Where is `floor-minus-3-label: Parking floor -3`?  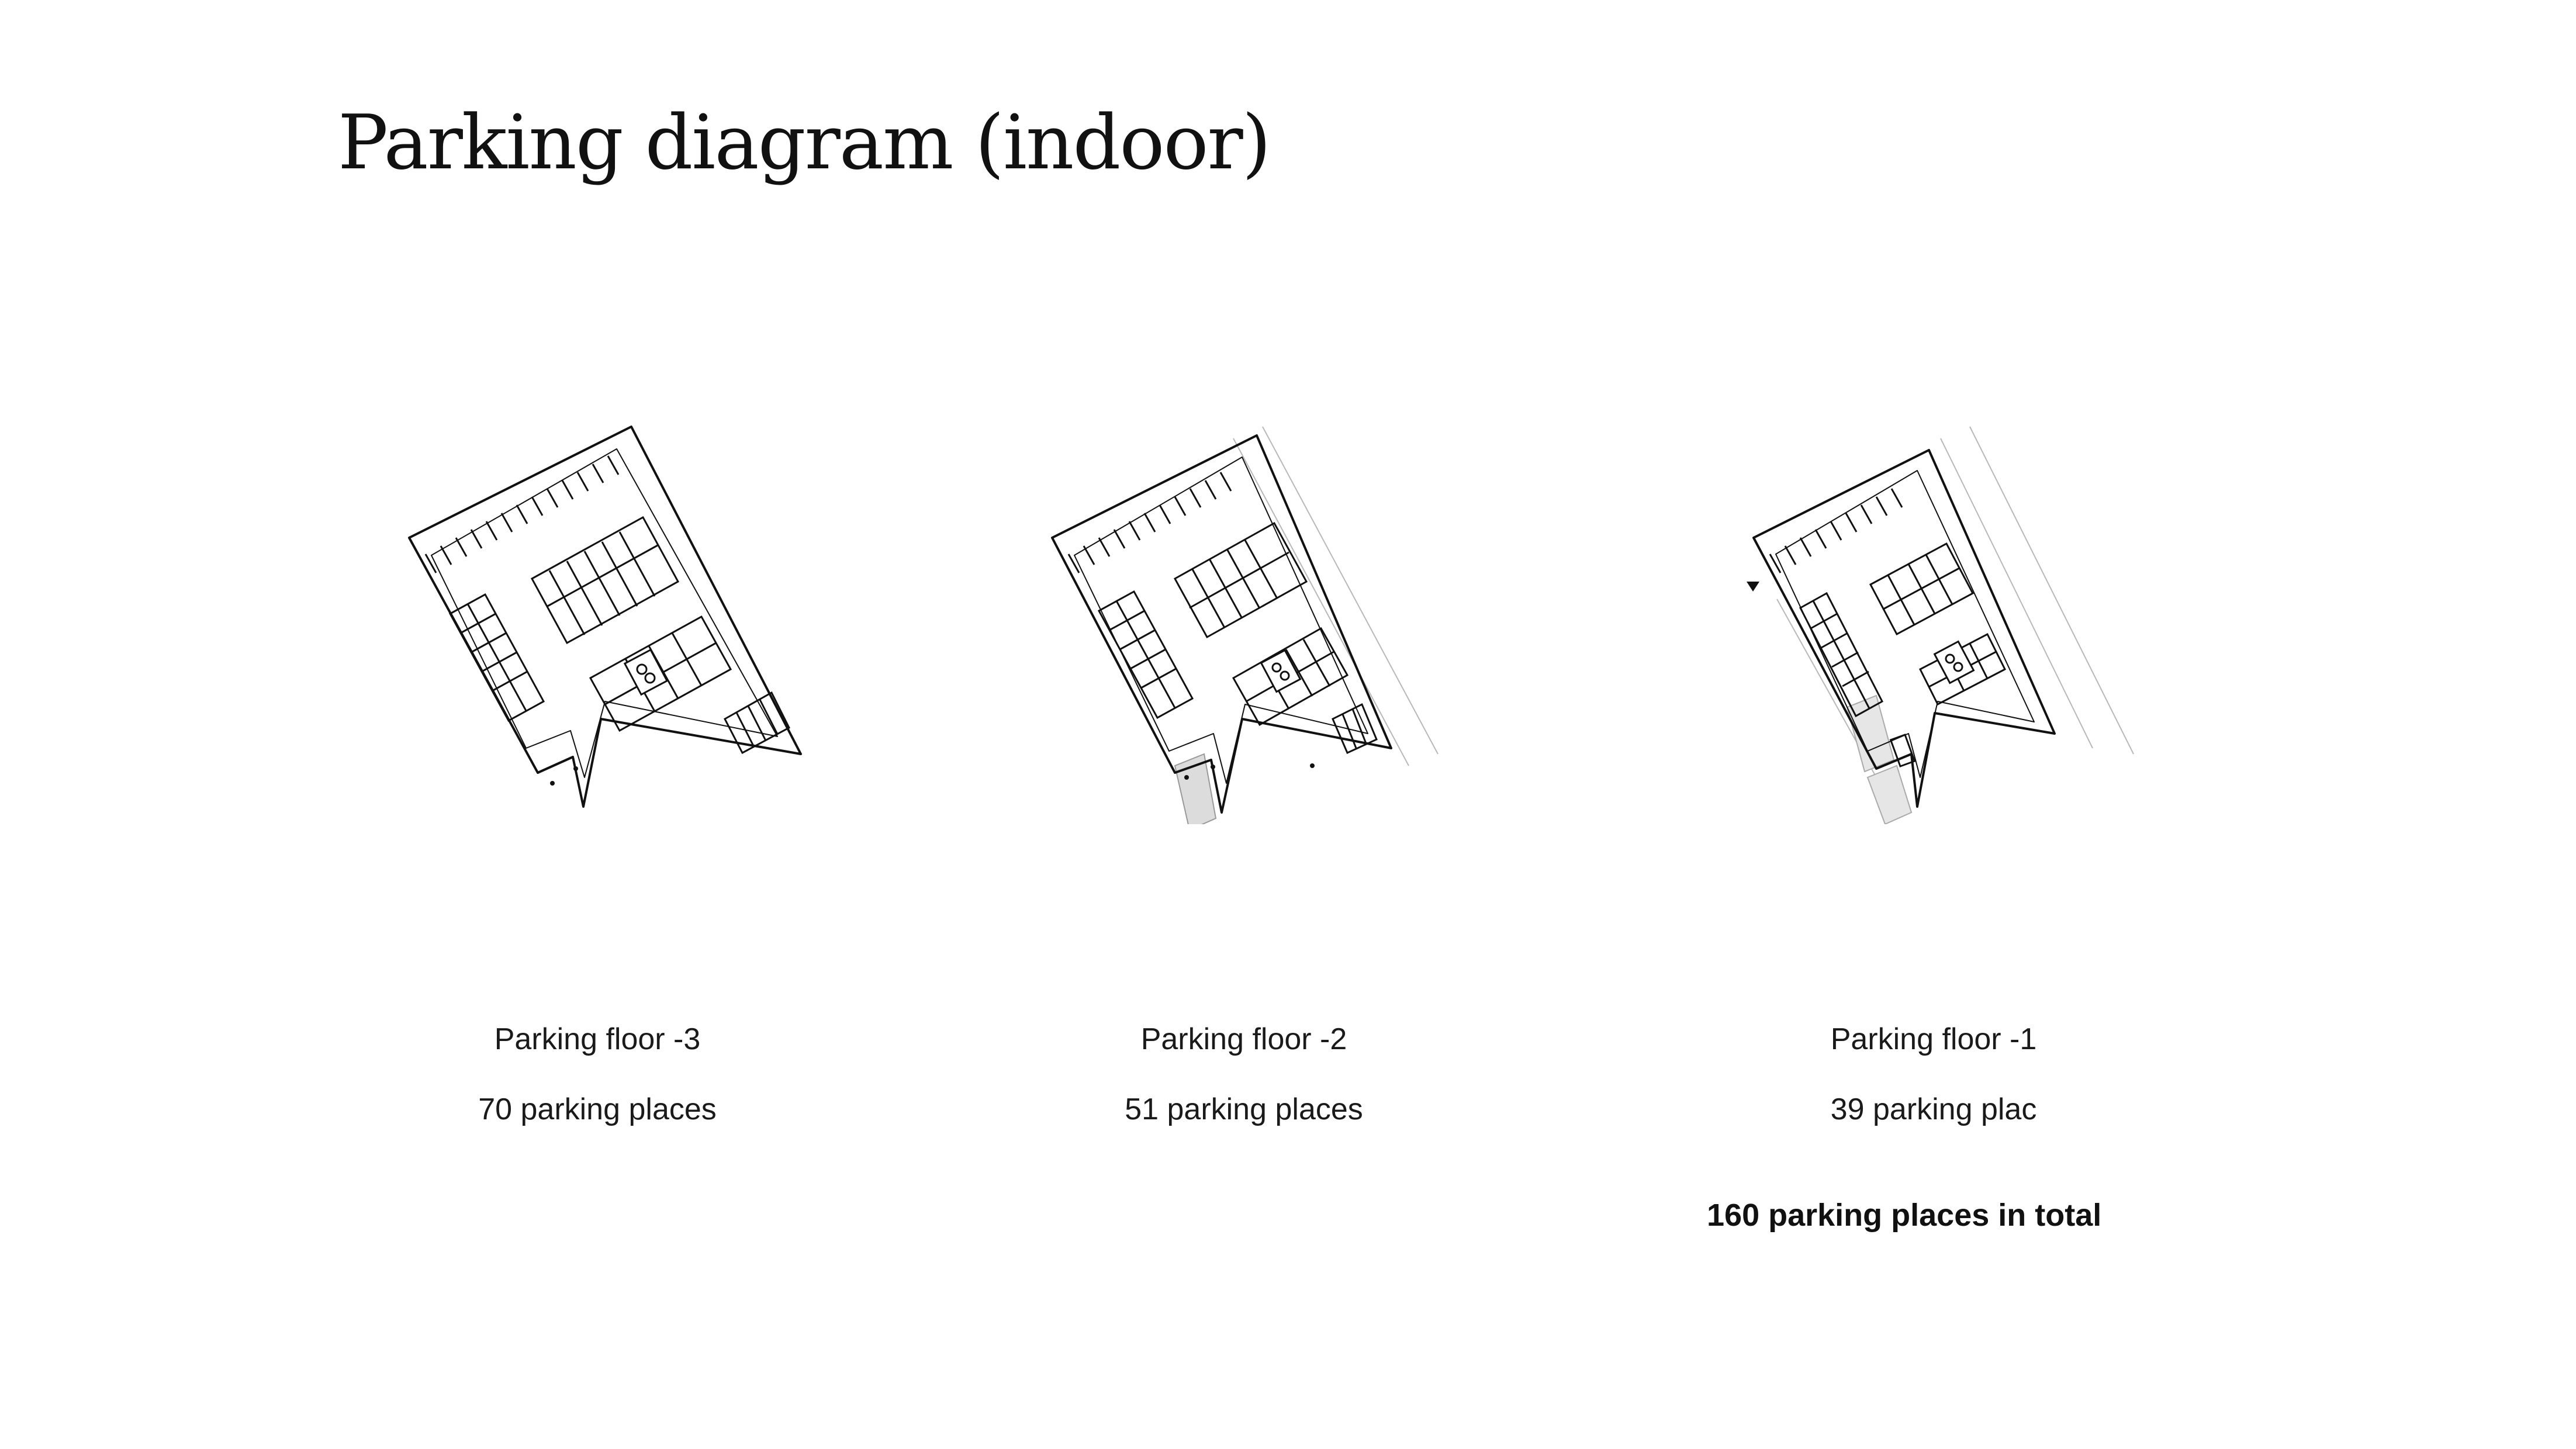
floor-minus-3-label: Parking floor -3 is located at coordinates (597, 1039).